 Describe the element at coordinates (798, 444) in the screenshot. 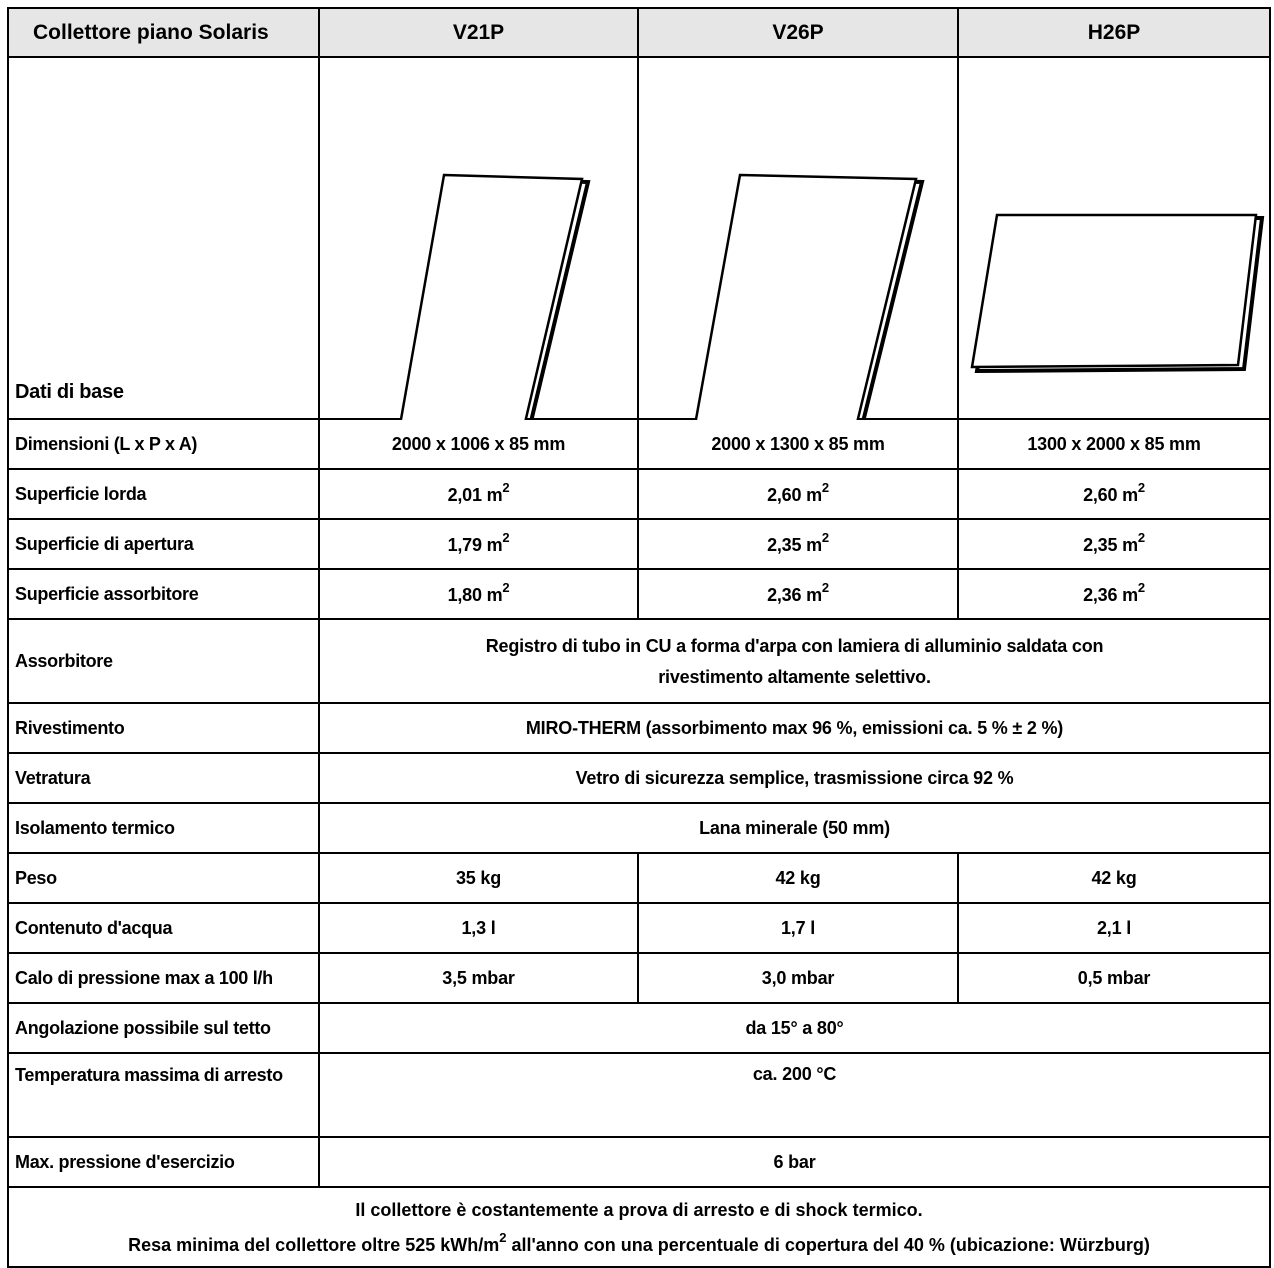

I see `cell-value: 2000 x 1300 x 85 mm` at that location.